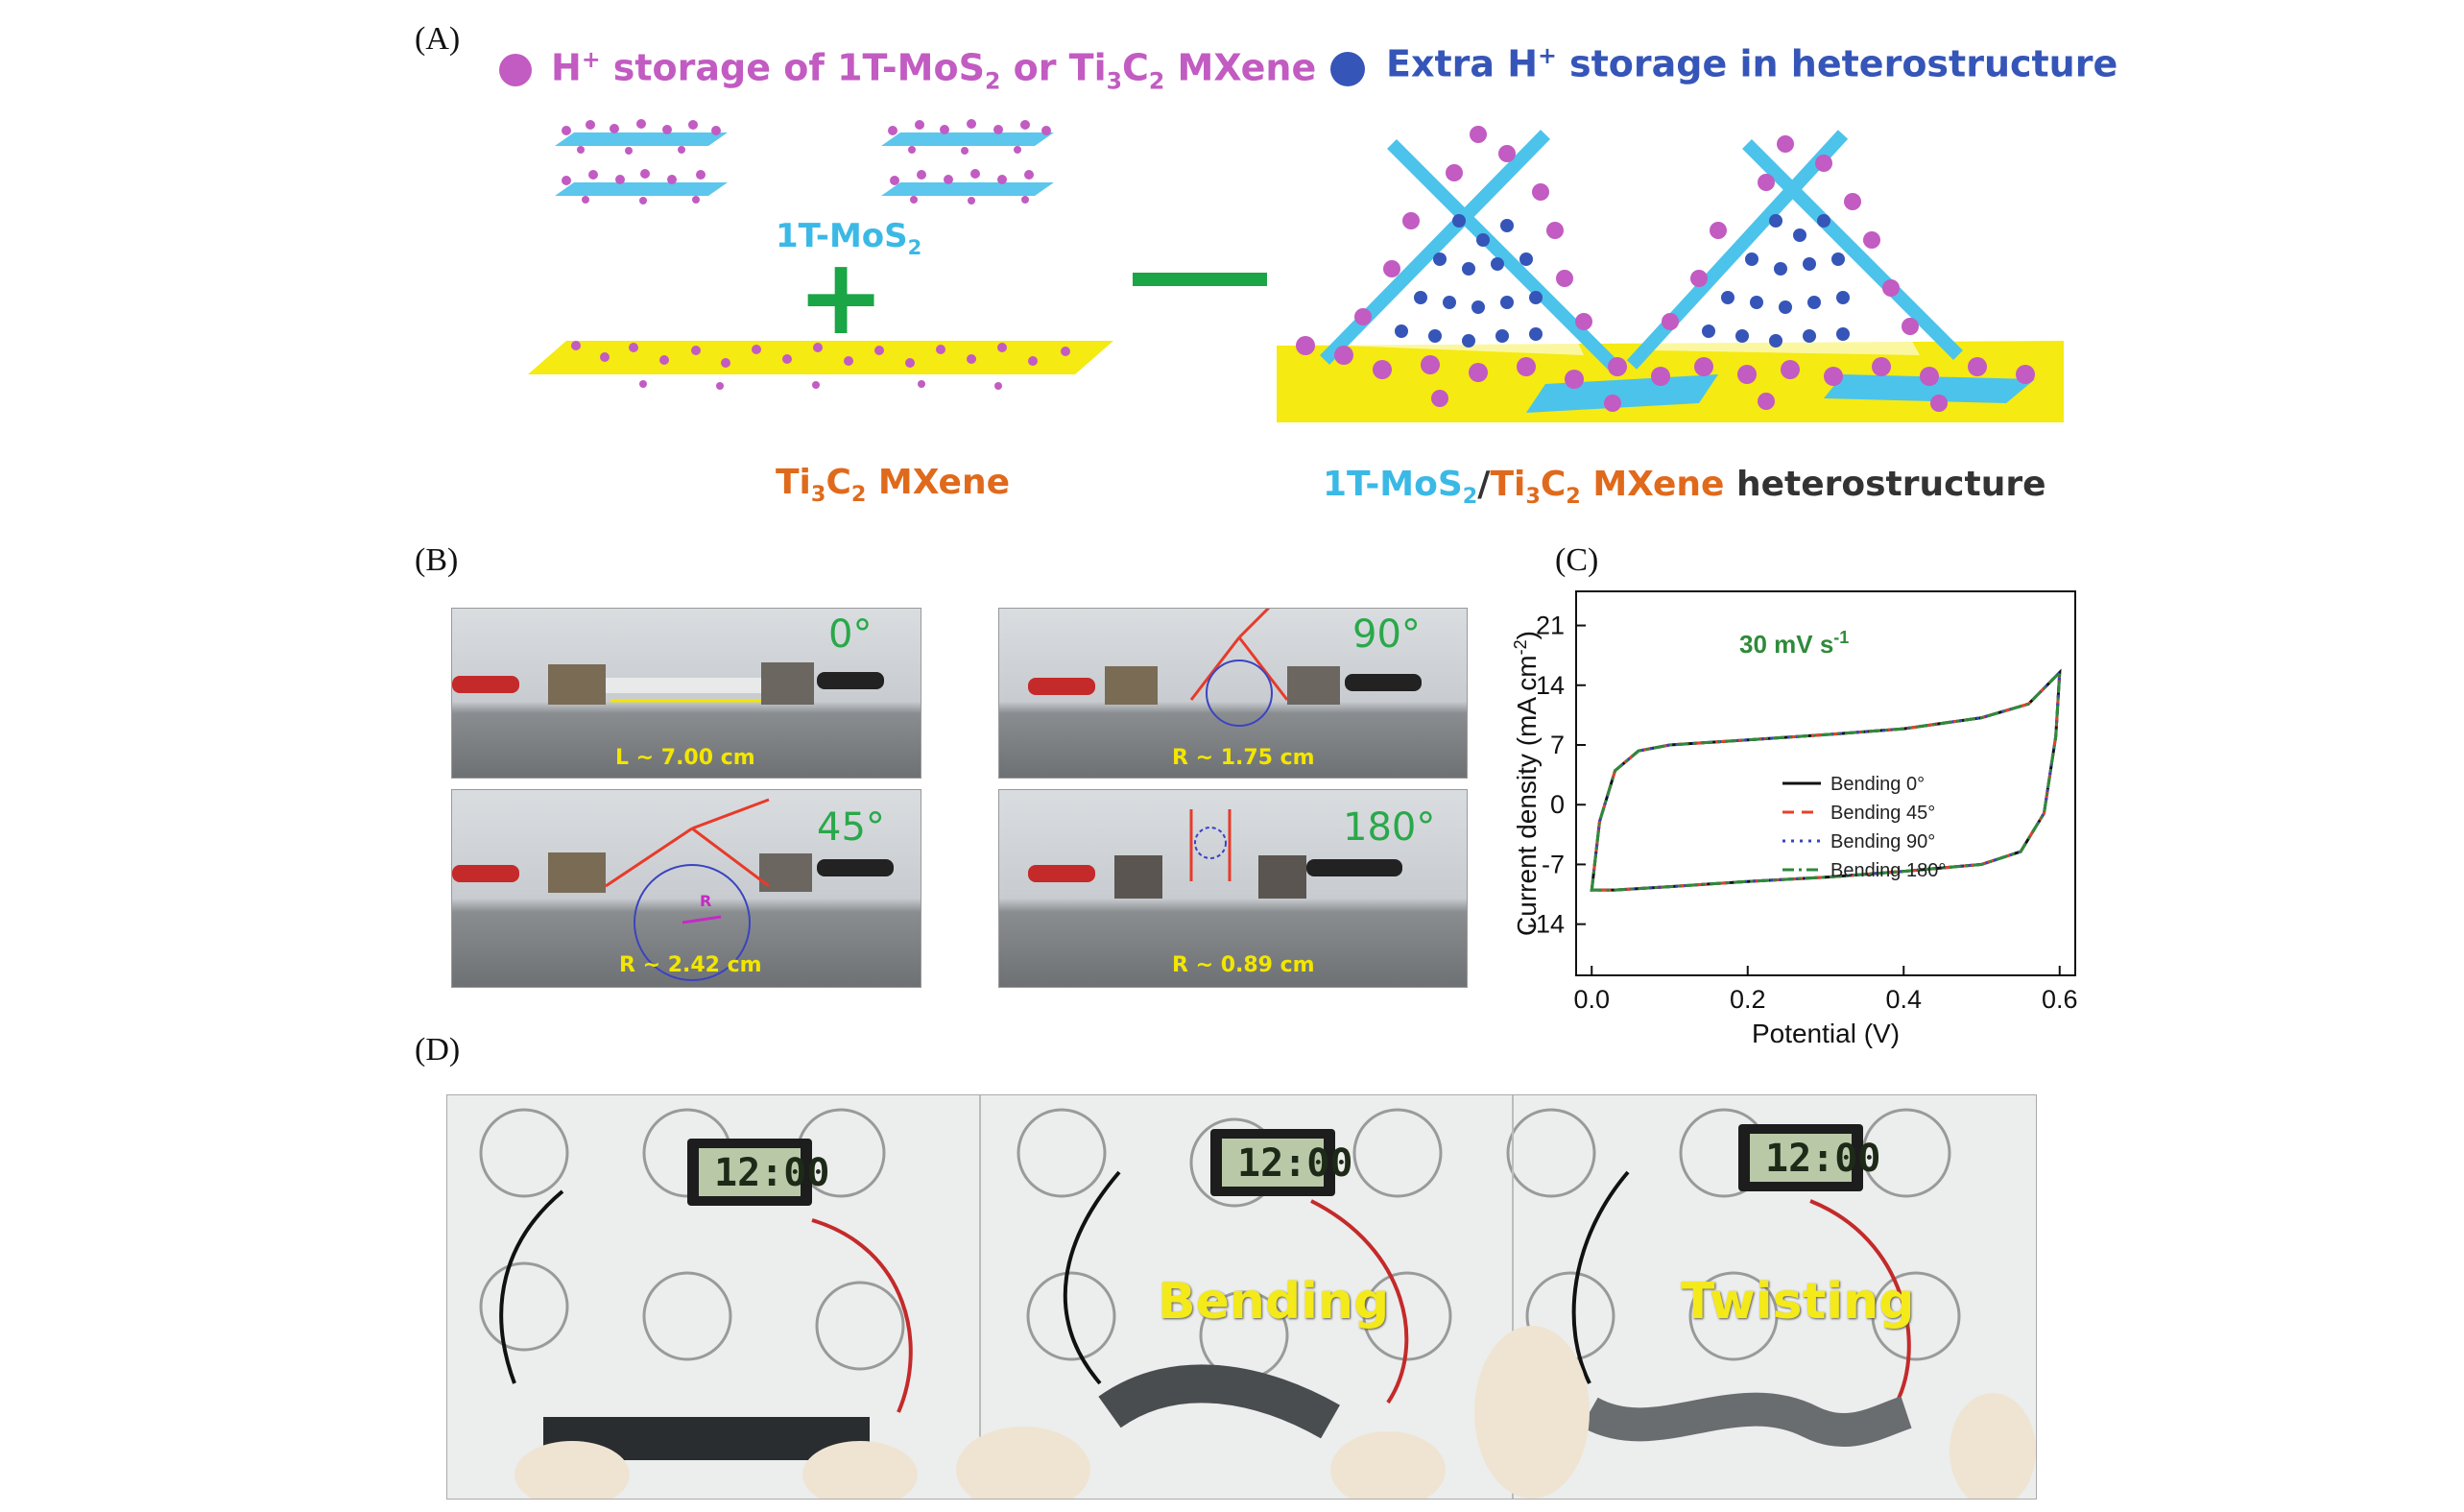  What do you see at coordinates (1577, 560) in the screenshot?
I see `panel-label-c: (C)` at bounding box center [1577, 560].